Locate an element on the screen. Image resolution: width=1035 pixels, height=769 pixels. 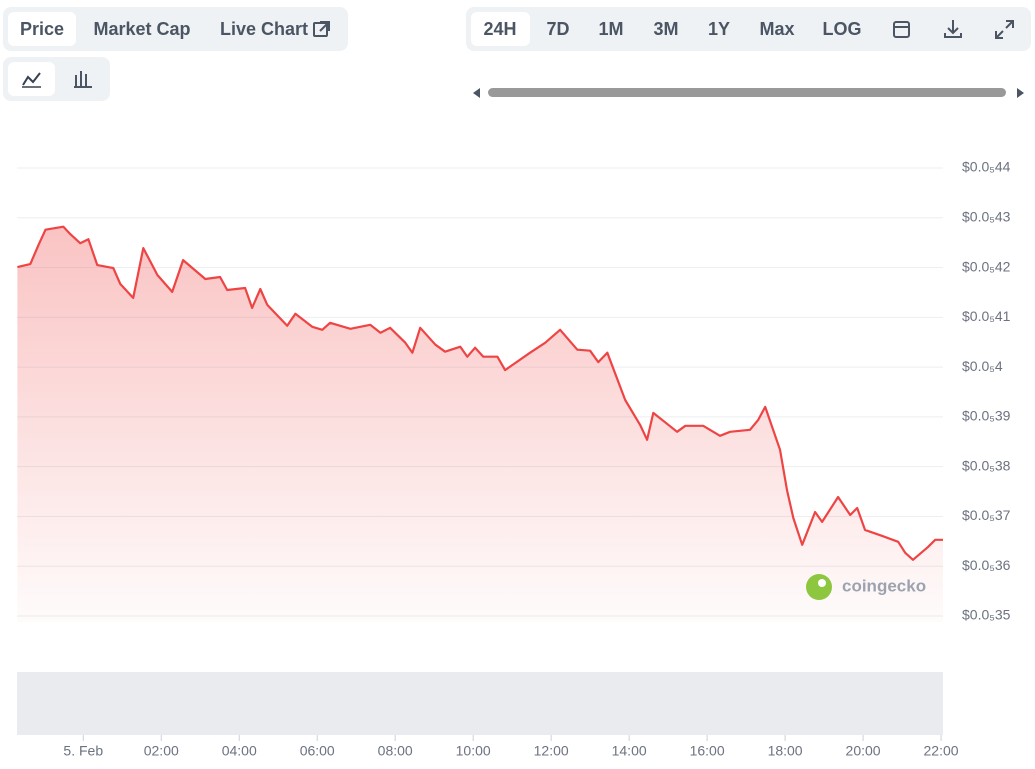
external-icon is located at coordinates (321, 29).